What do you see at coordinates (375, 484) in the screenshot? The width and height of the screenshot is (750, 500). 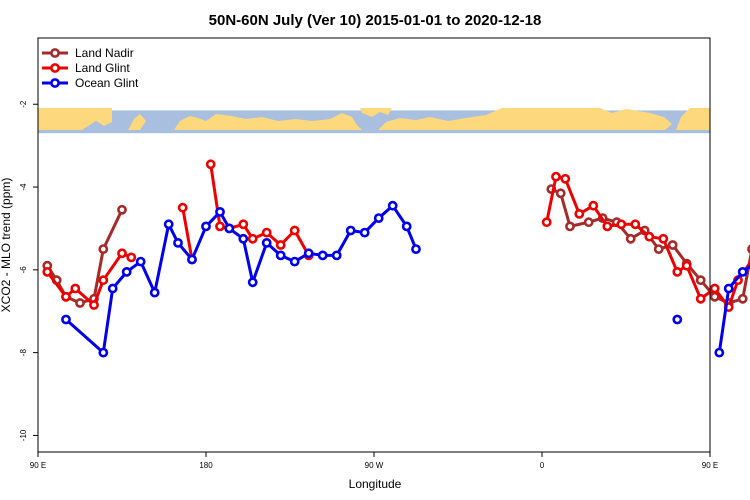 I see `x-axis-title: Longitude` at bounding box center [375, 484].